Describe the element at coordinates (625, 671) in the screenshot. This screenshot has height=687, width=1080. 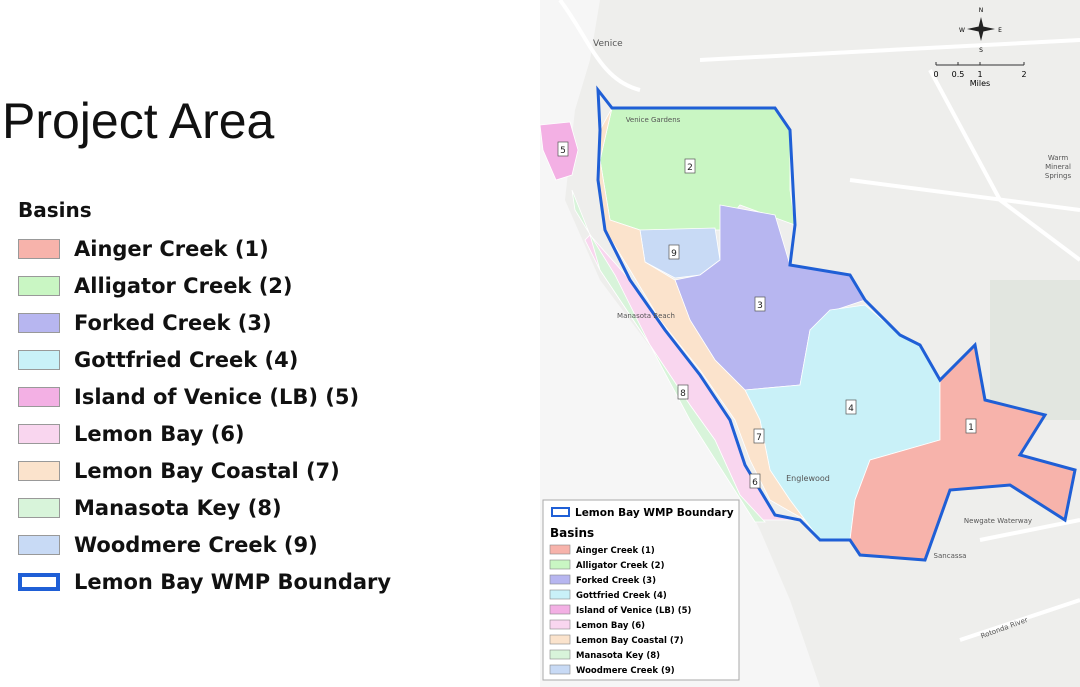
I see `map-legend-label: Woodmere Creek (9)` at that location.